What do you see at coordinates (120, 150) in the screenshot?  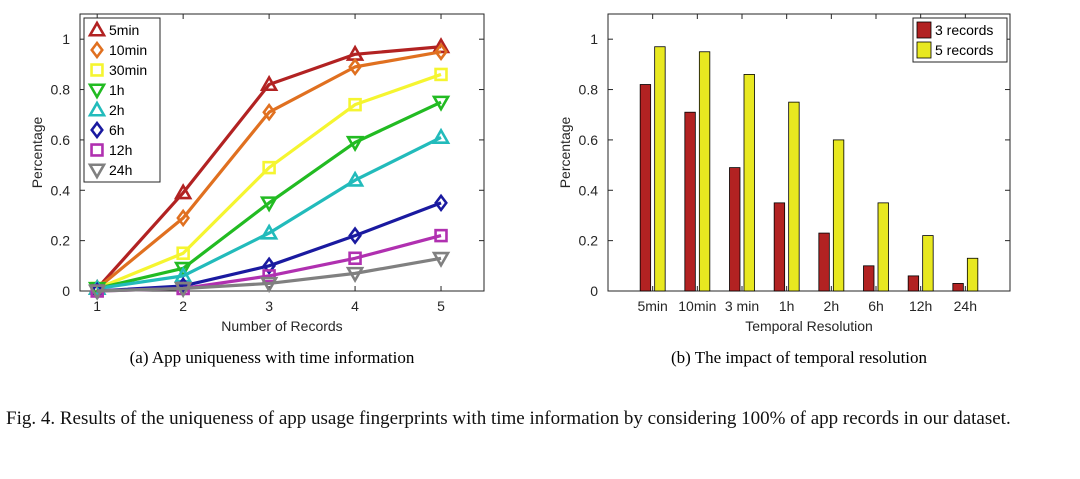 I see `legend-label: 12h` at bounding box center [120, 150].